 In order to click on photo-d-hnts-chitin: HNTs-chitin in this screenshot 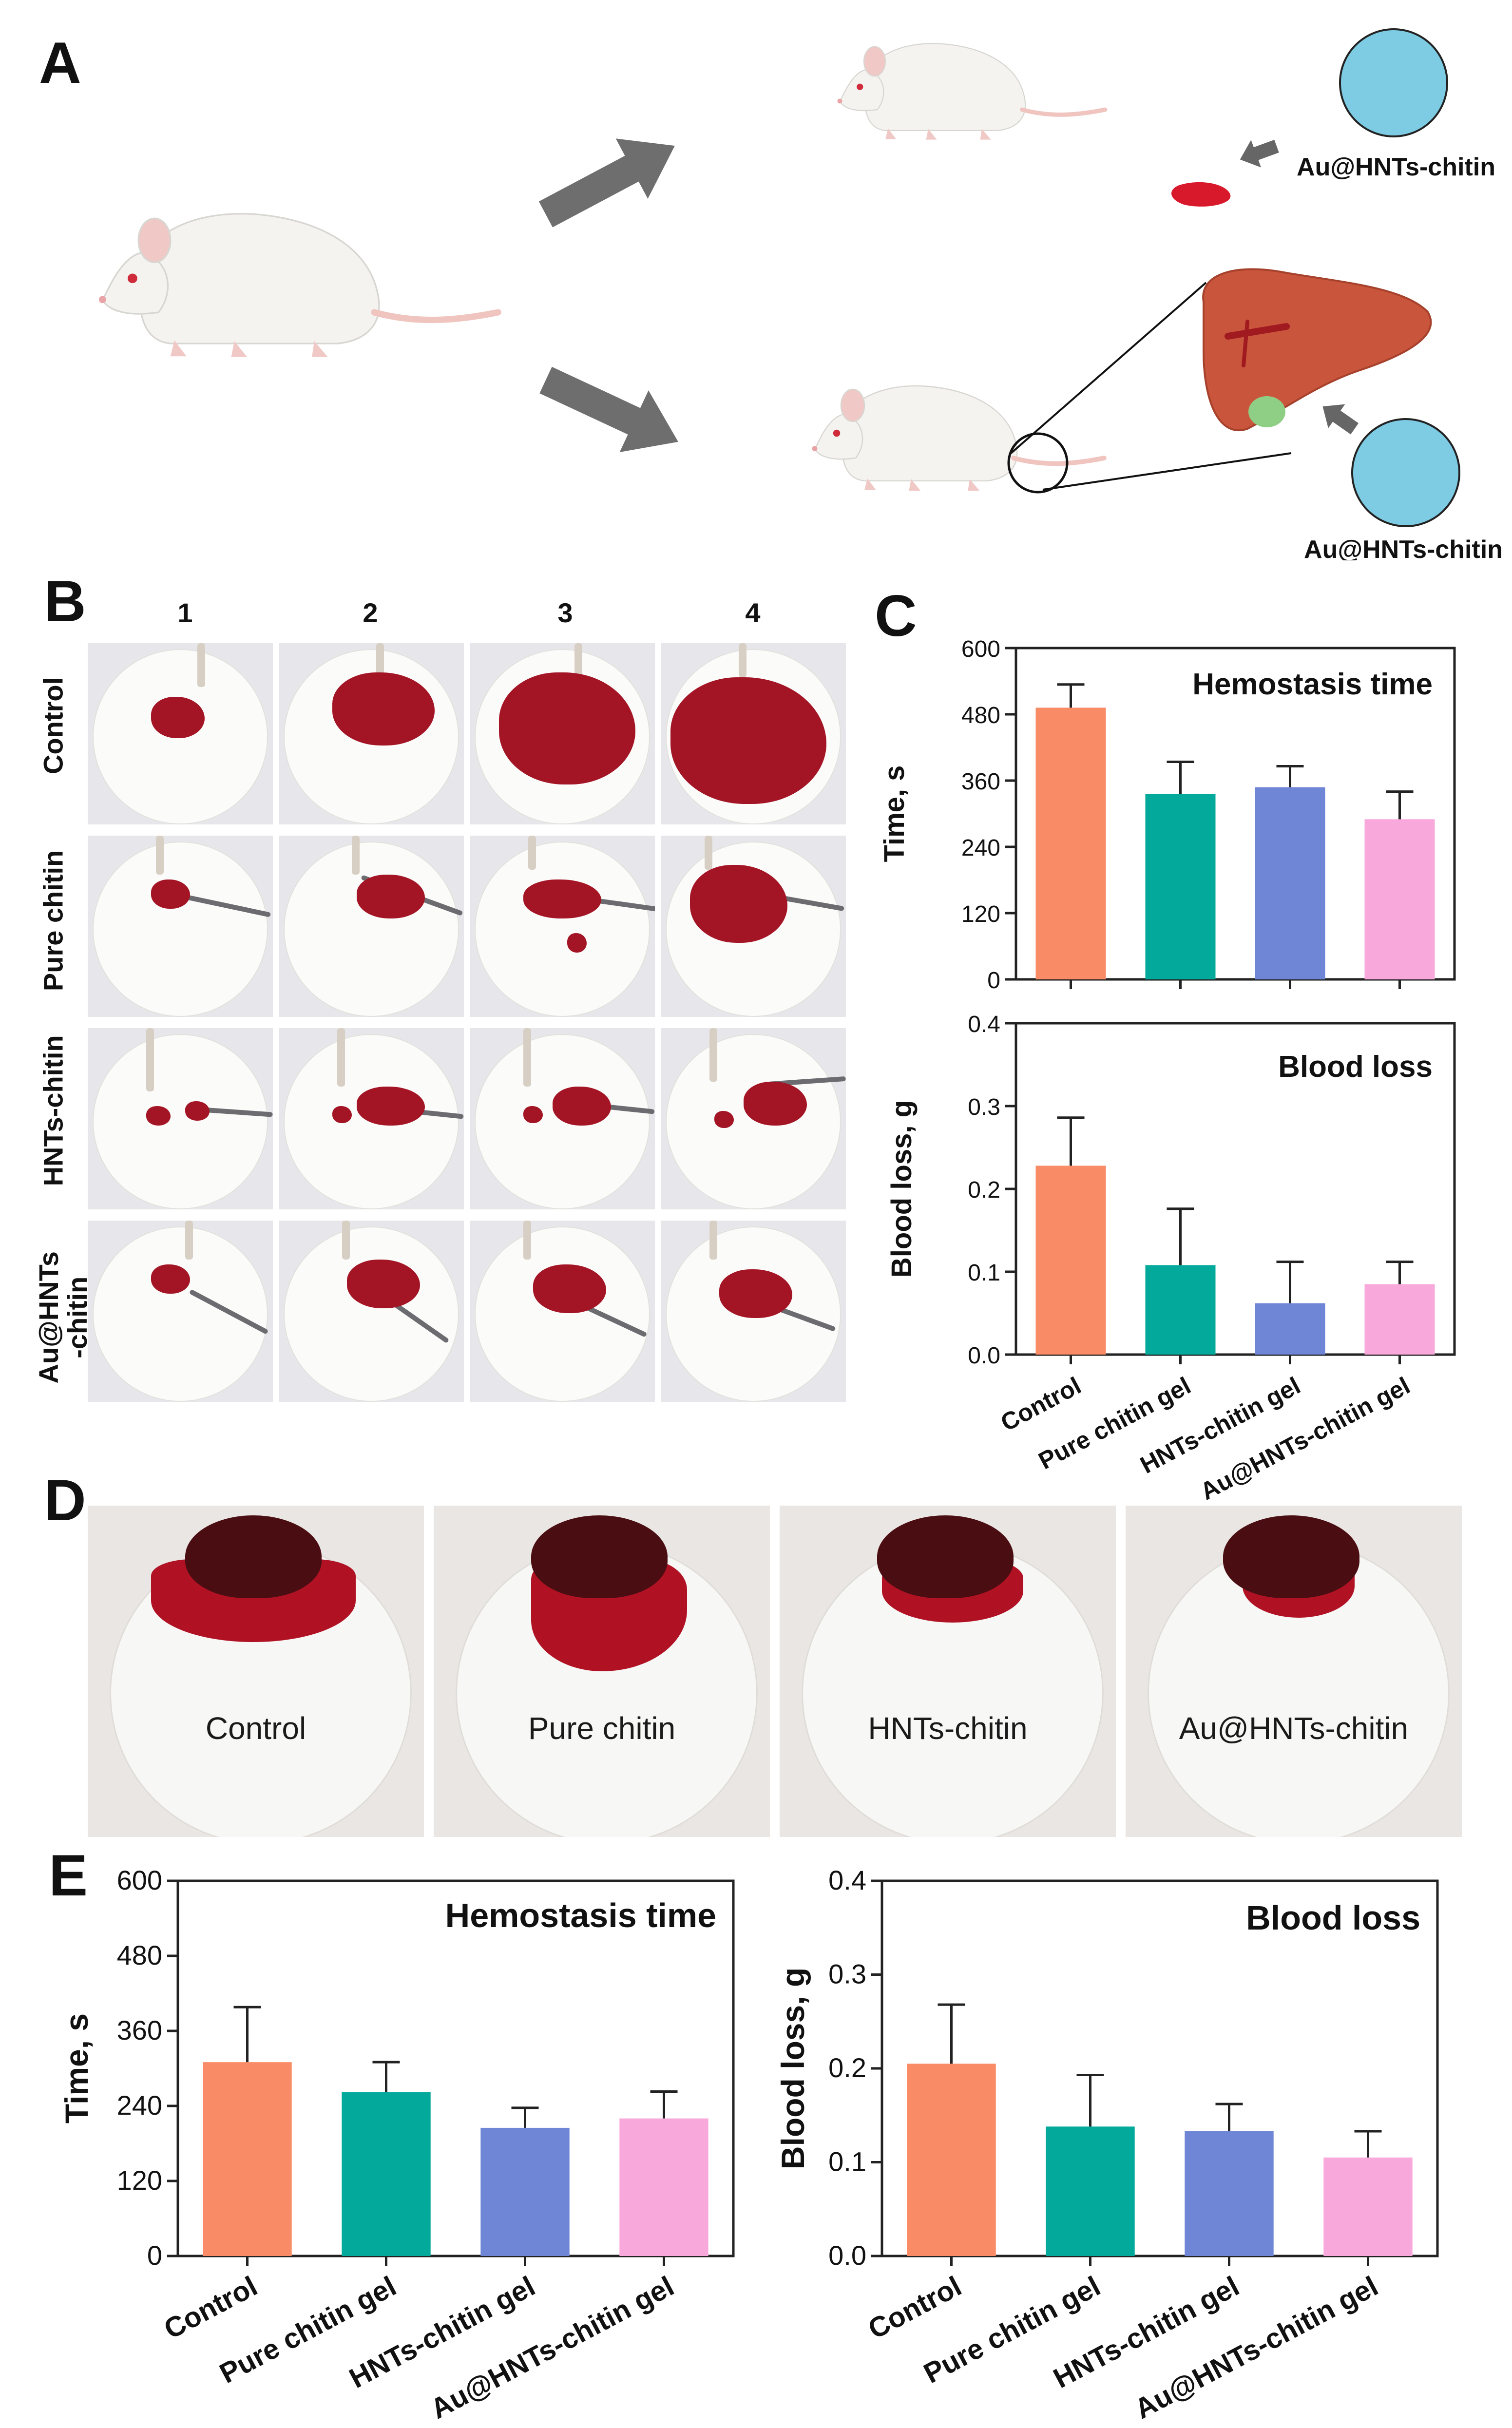, I will do `click(948, 1671)`.